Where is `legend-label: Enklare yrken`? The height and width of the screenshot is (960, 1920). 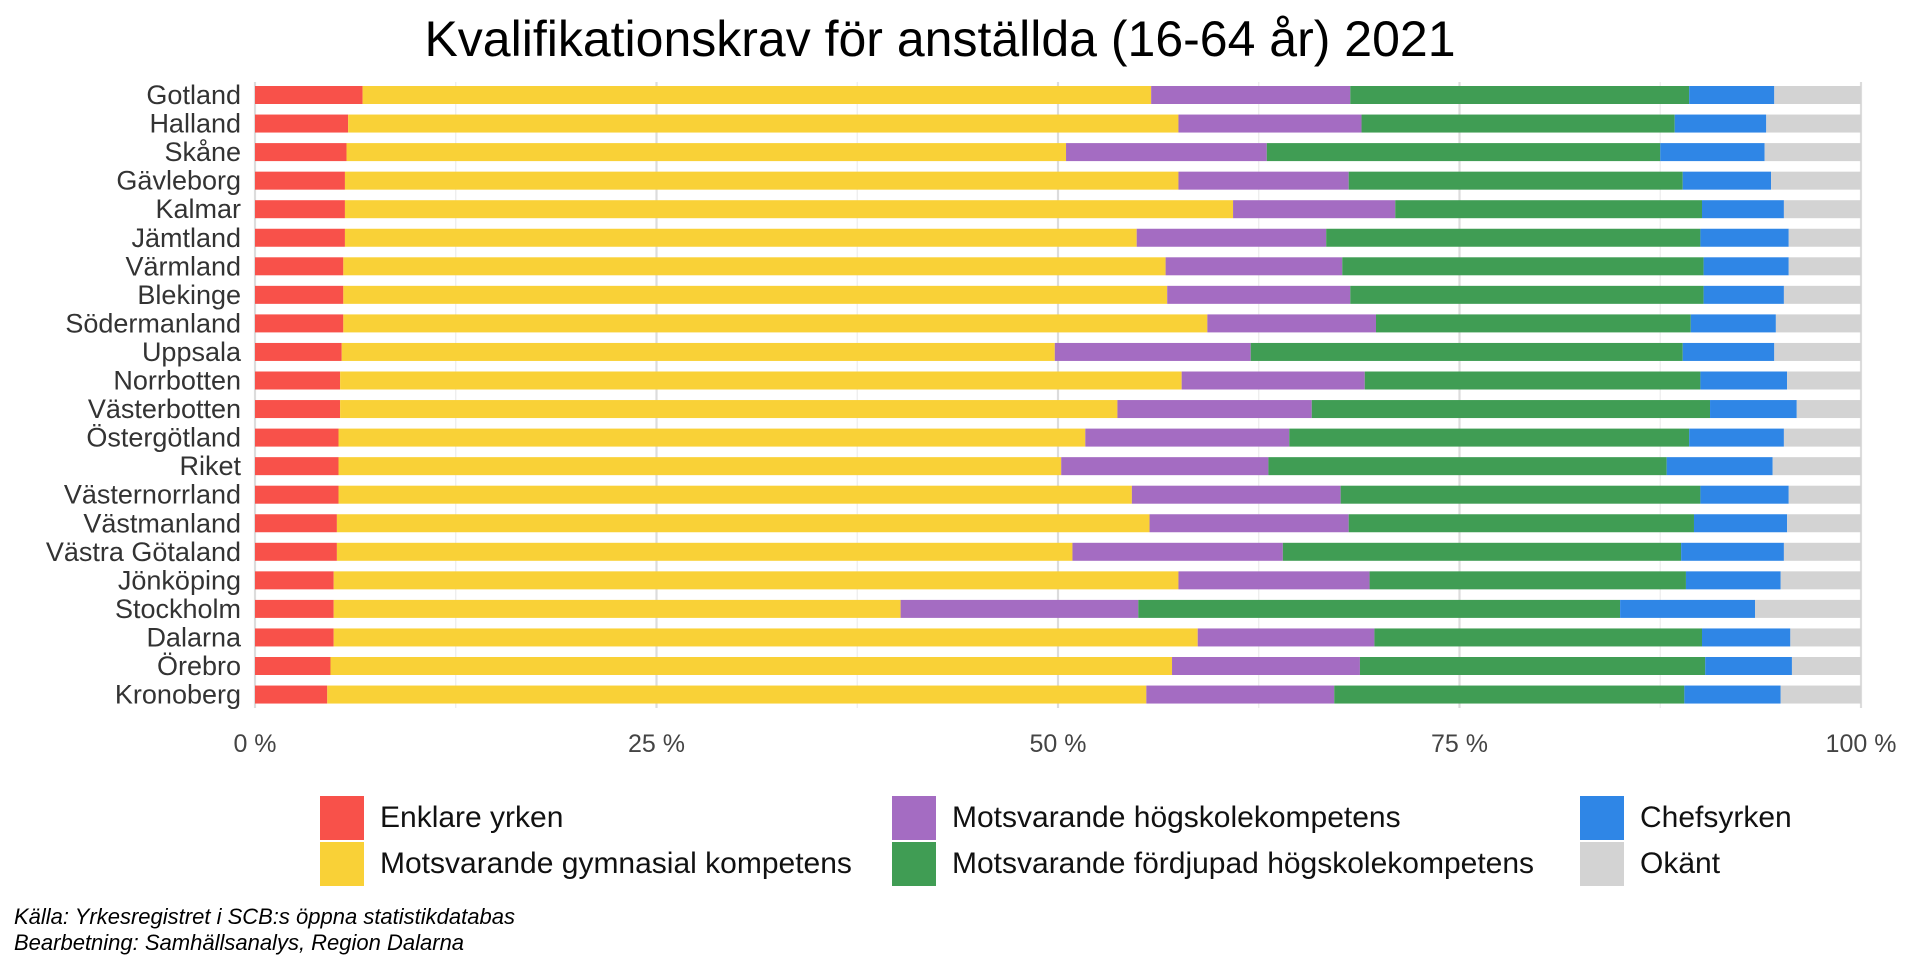 legend-label: Enklare yrken is located at coordinates (472, 817).